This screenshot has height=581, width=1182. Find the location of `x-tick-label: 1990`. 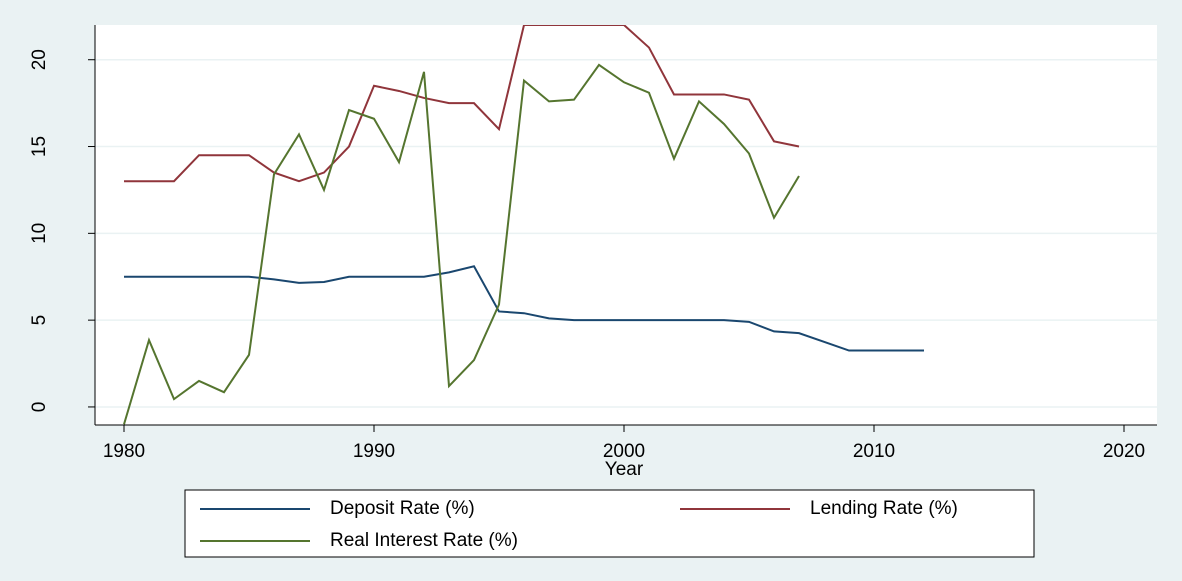

x-tick-label: 1990 is located at coordinates (374, 451).